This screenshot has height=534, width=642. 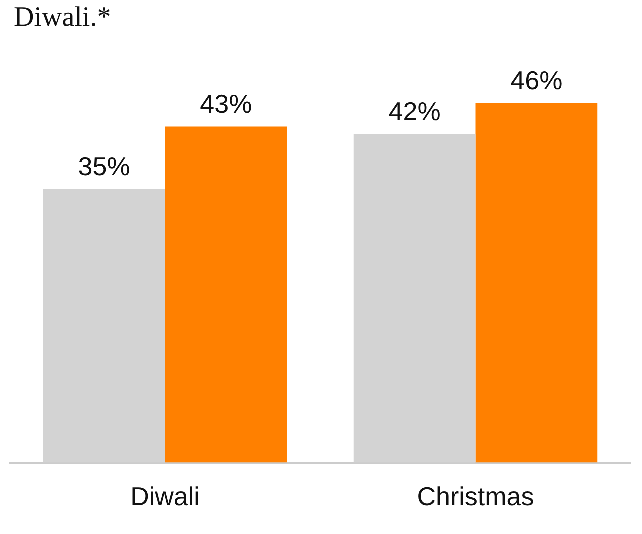 What do you see at coordinates (414, 111) in the screenshot?
I see `data-label: 42%` at bounding box center [414, 111].